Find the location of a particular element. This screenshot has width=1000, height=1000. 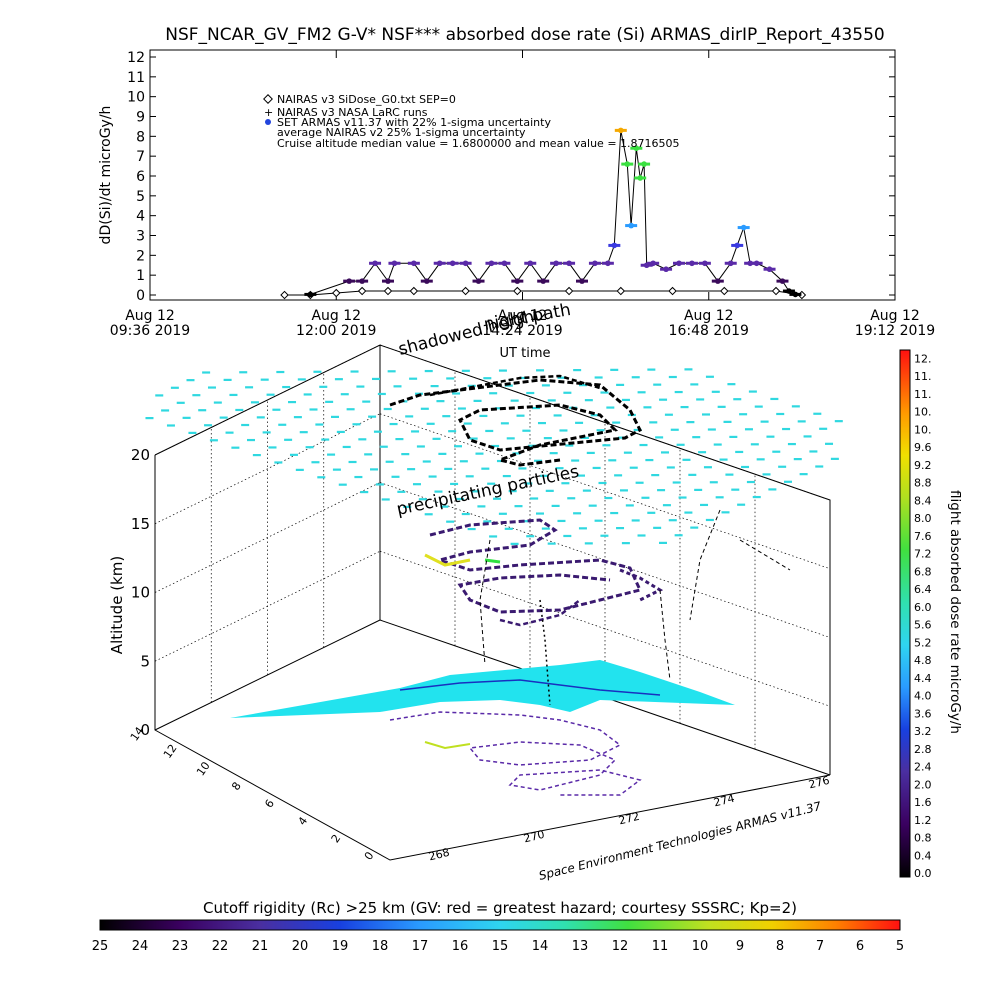

timeseries-series is located at coordinates (543, 213).